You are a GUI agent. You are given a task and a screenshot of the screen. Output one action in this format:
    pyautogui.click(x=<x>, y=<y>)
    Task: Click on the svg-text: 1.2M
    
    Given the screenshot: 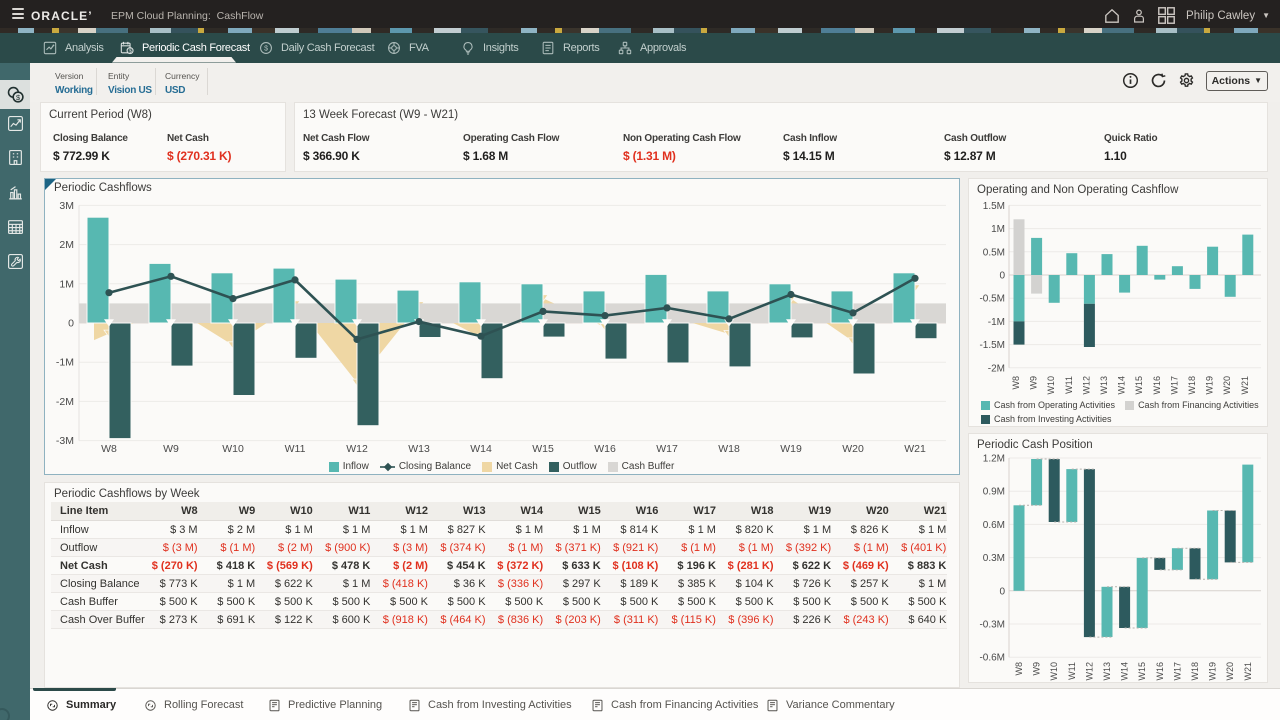 What is the action you would take?
    pyautogui.click(x=994, y=459)
    